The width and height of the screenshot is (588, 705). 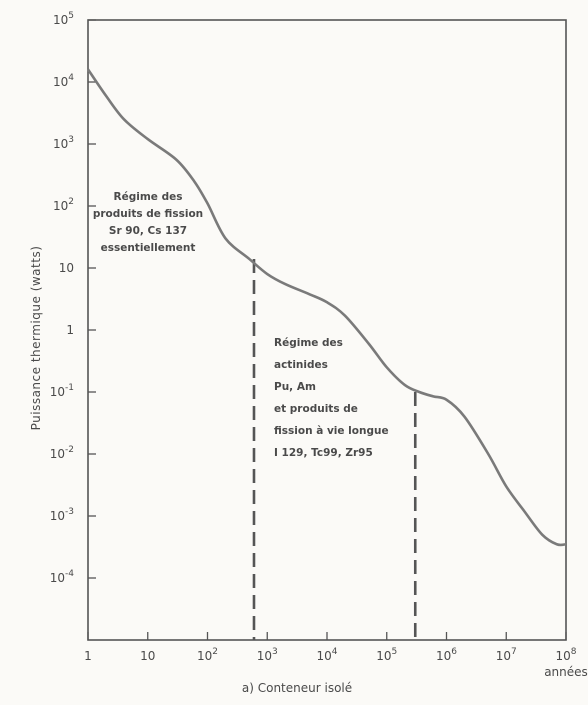 I want to click on y-tick-label: 10⁴, so click(x=63, y=81).